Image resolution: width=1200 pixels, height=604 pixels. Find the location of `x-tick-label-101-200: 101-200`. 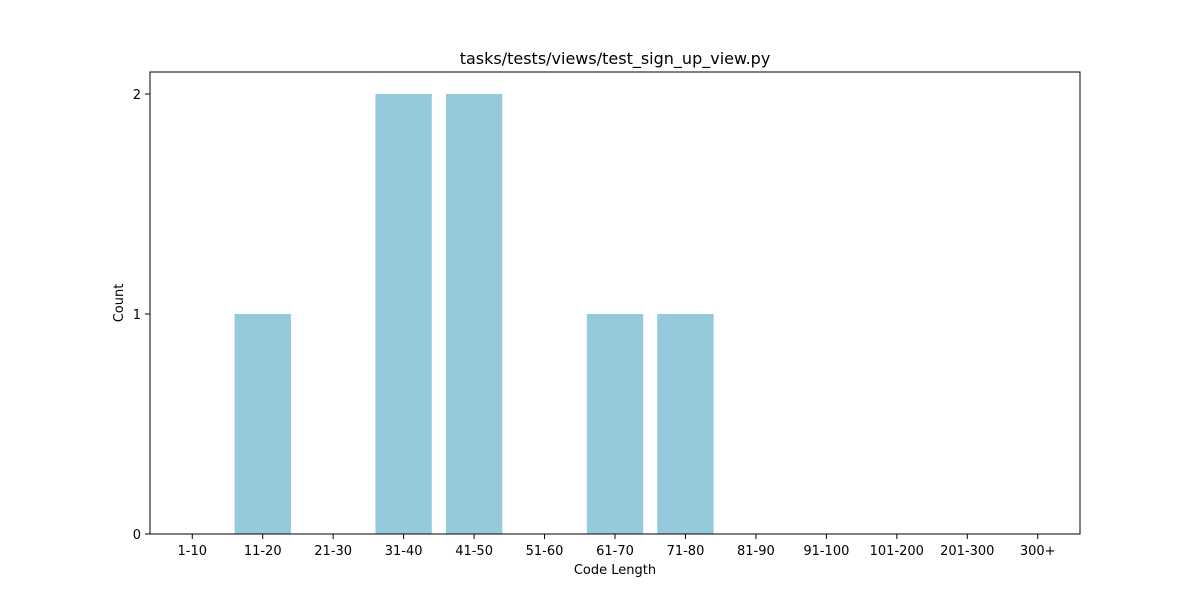

x-tick-label-101-200: 101-200 is located at coordinates (897, 551).